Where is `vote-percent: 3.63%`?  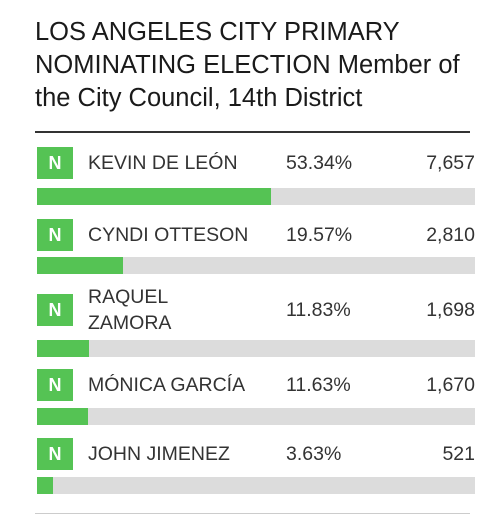
vote-percent: 3.63% is located at coordinates (314, 454).